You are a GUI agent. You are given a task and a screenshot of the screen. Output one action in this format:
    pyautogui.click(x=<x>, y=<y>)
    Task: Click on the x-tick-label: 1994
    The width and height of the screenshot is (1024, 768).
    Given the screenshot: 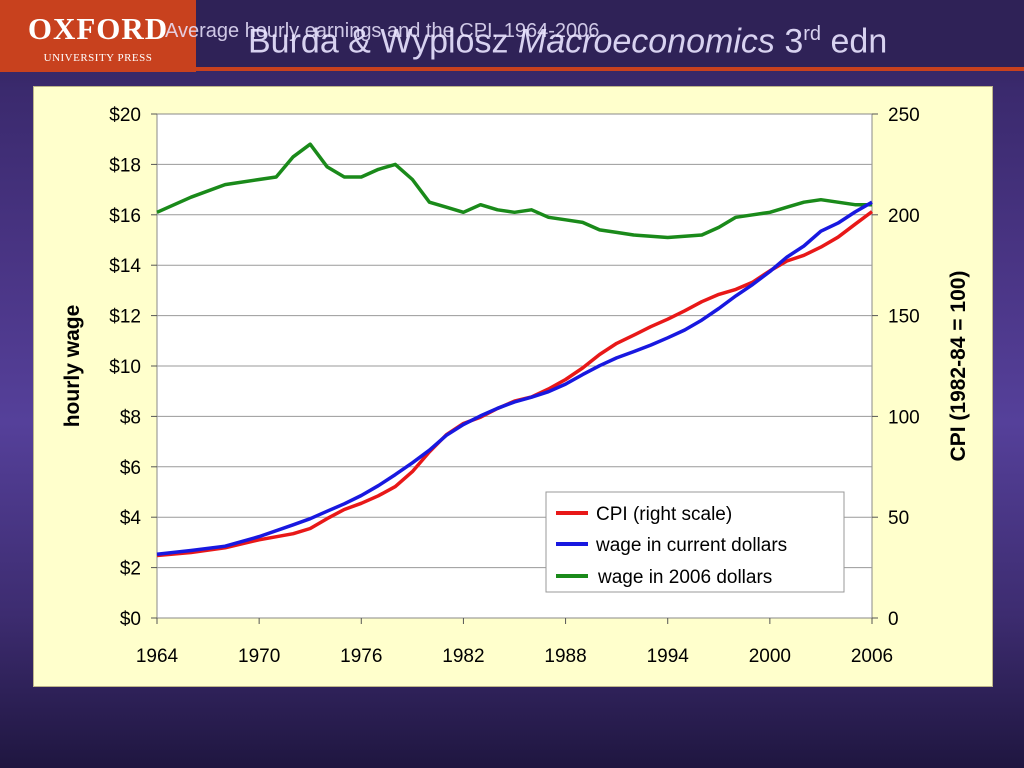 What is the action you would take?
    pyautogui.click(x=668, y=656)
    